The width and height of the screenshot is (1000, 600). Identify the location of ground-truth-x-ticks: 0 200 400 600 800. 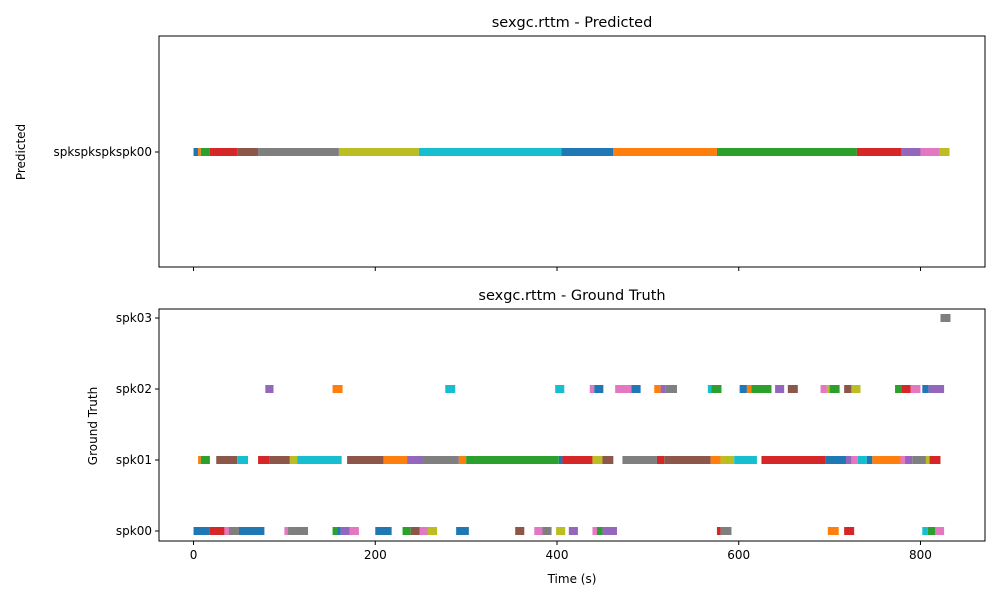
(561, 551).